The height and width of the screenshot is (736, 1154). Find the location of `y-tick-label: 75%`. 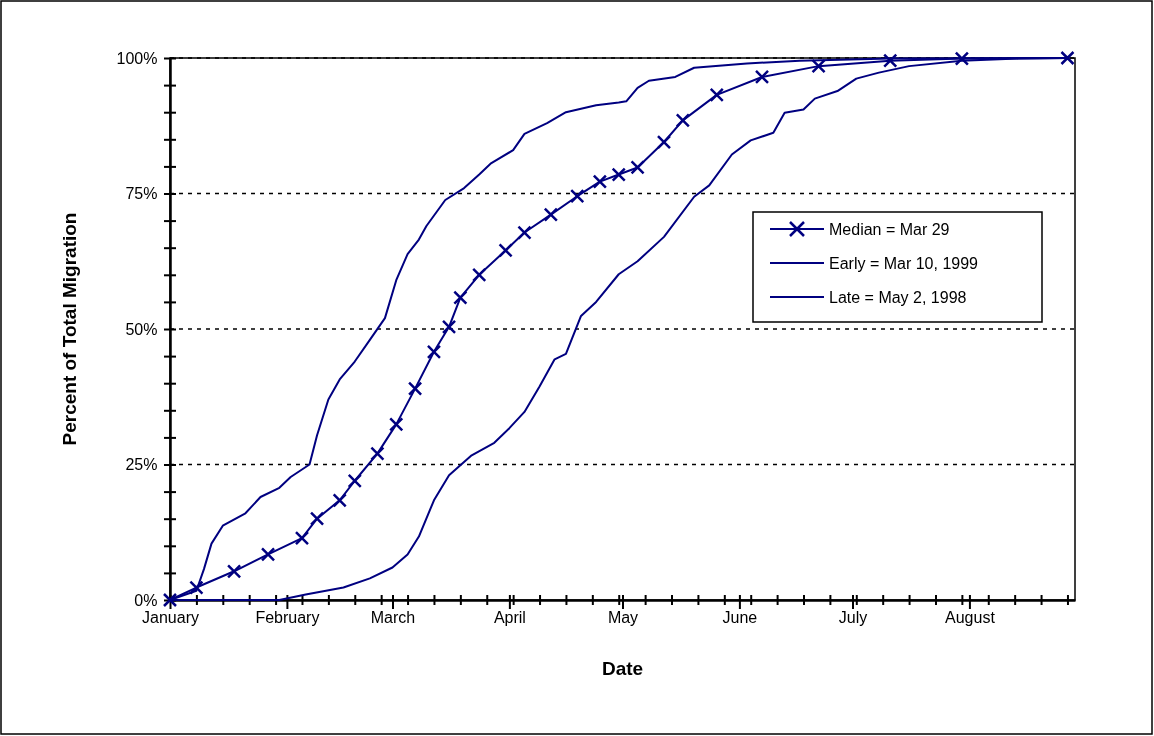

y-tick-label: 75% is located at coordinates (141, 194).